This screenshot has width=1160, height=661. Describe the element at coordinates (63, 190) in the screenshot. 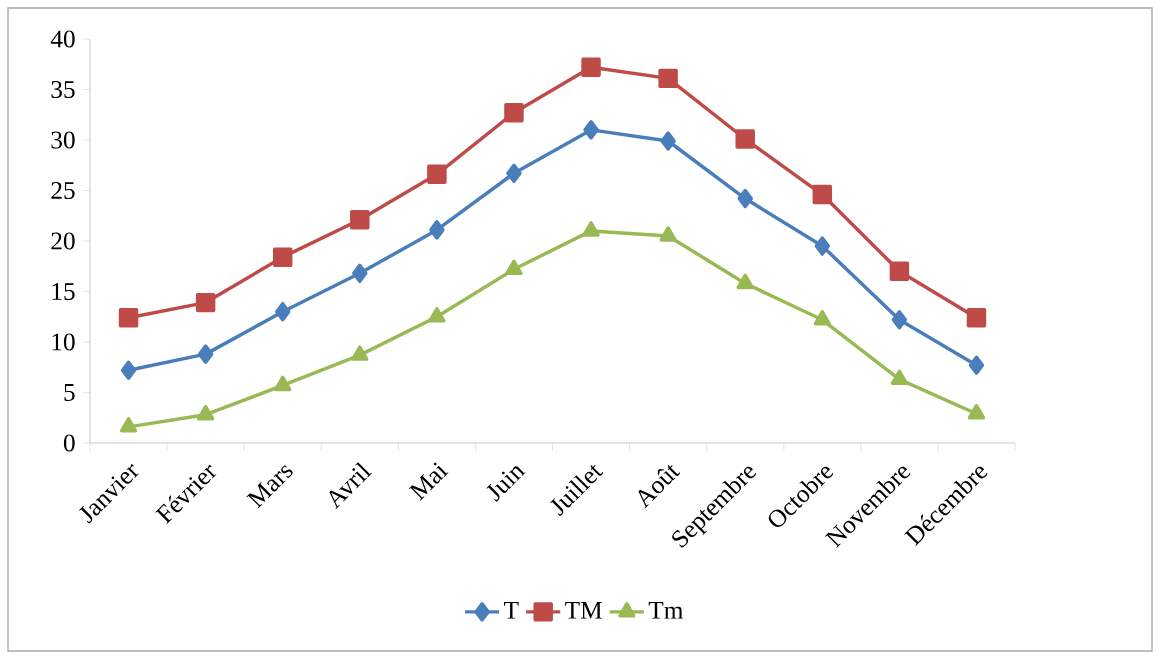

I see `y-tick-label: 25` at that location.